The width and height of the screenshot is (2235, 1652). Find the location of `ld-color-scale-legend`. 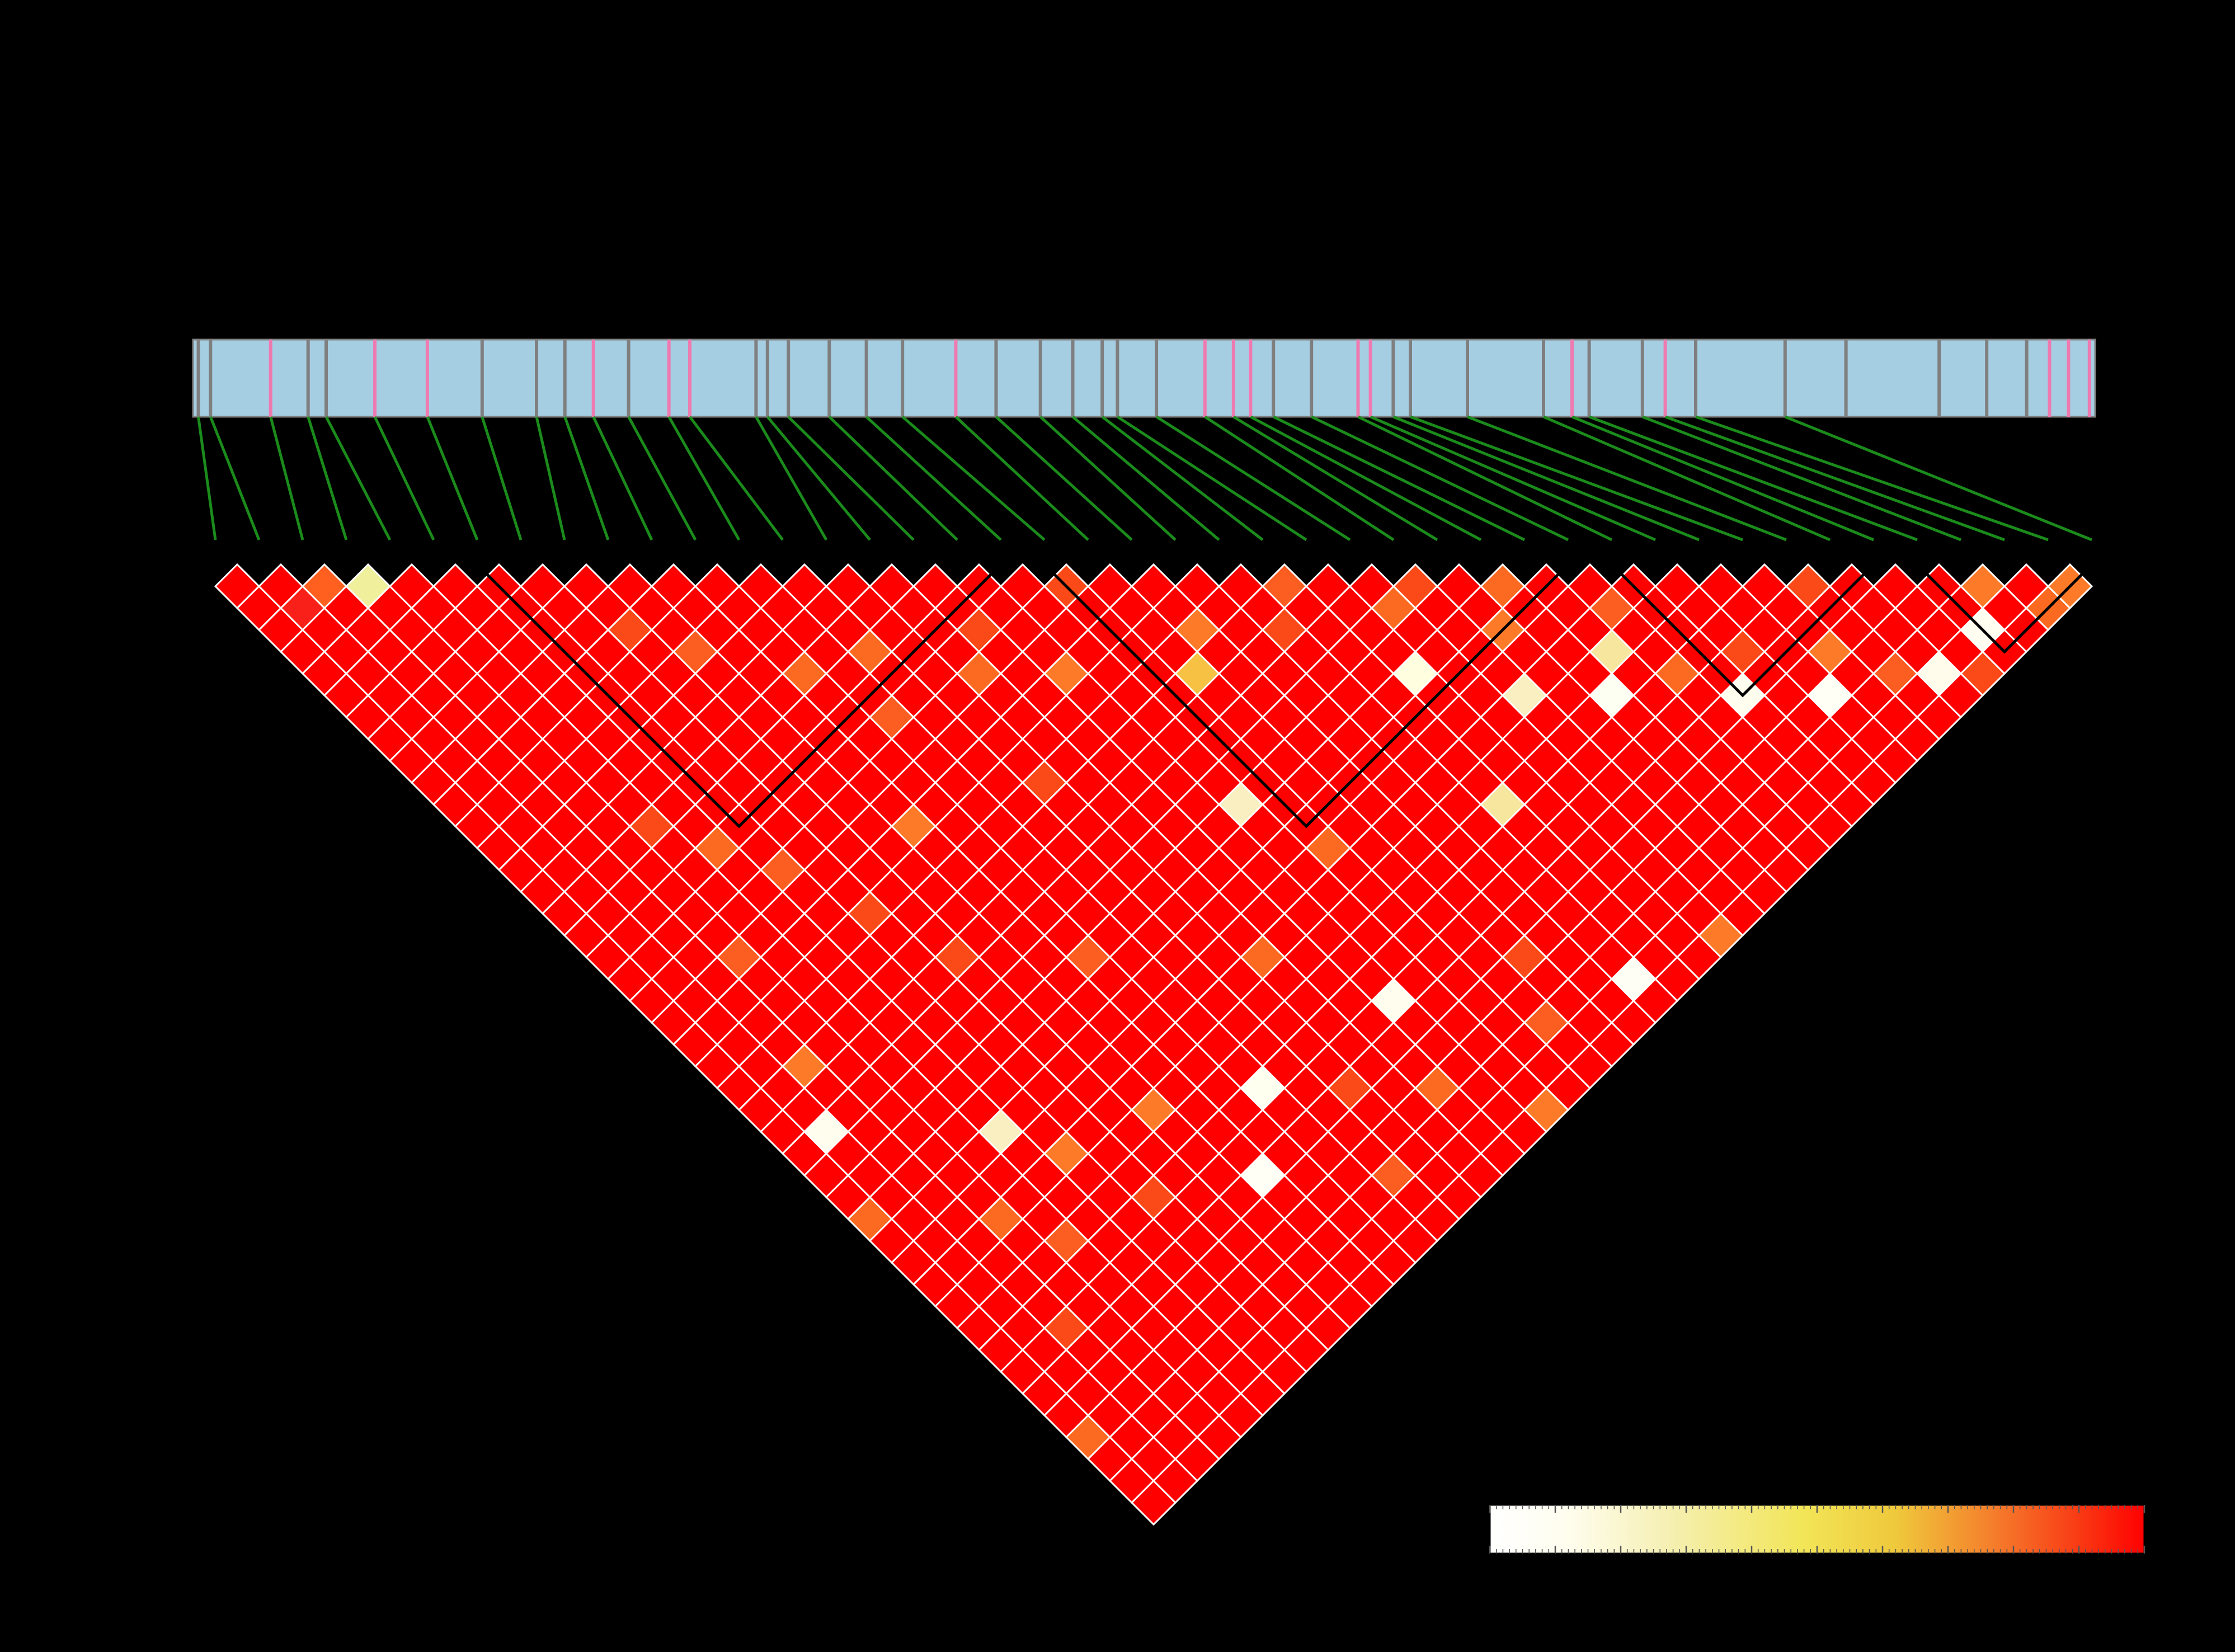

ld-color-scale-legend is located at coordinates (1817, 1529).